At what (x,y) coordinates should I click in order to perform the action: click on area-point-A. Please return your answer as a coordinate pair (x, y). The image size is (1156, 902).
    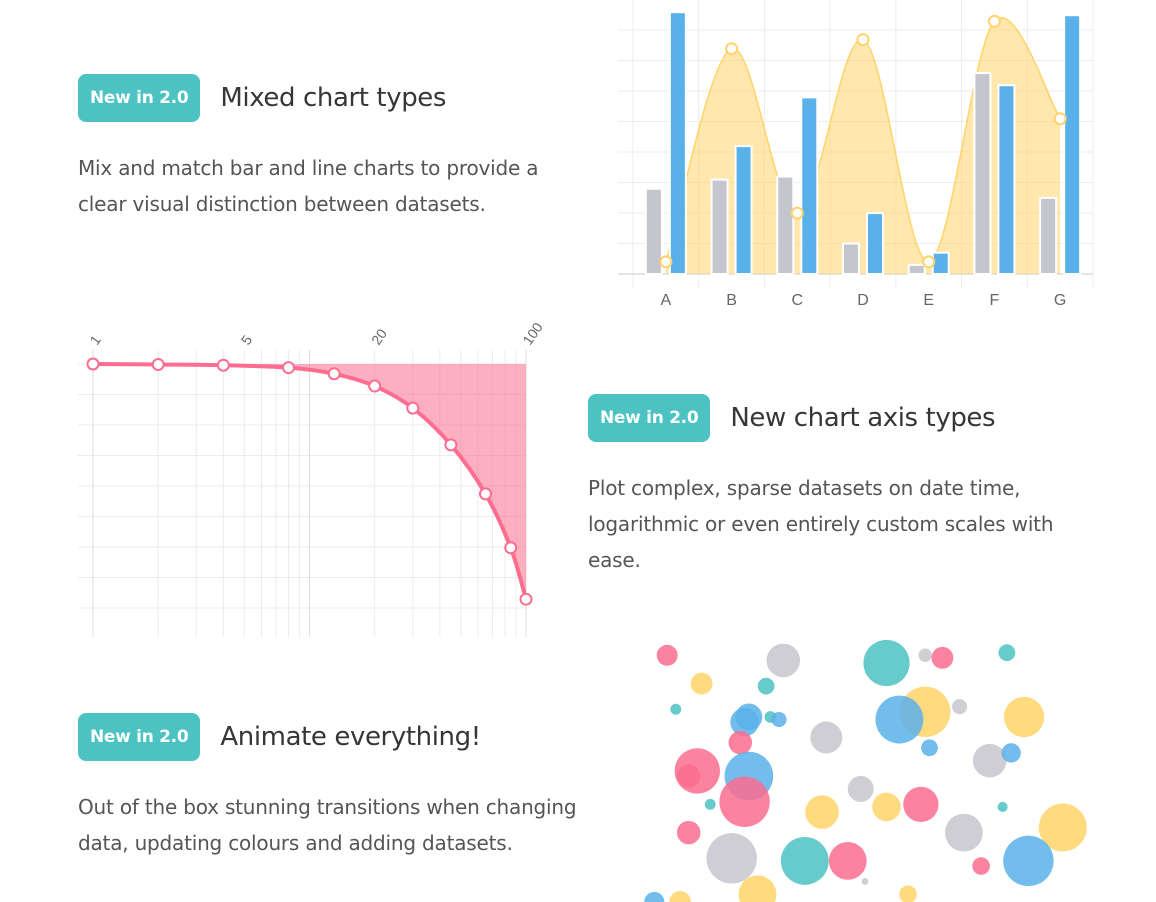
    Looking at the image, I should click on (666, 262).